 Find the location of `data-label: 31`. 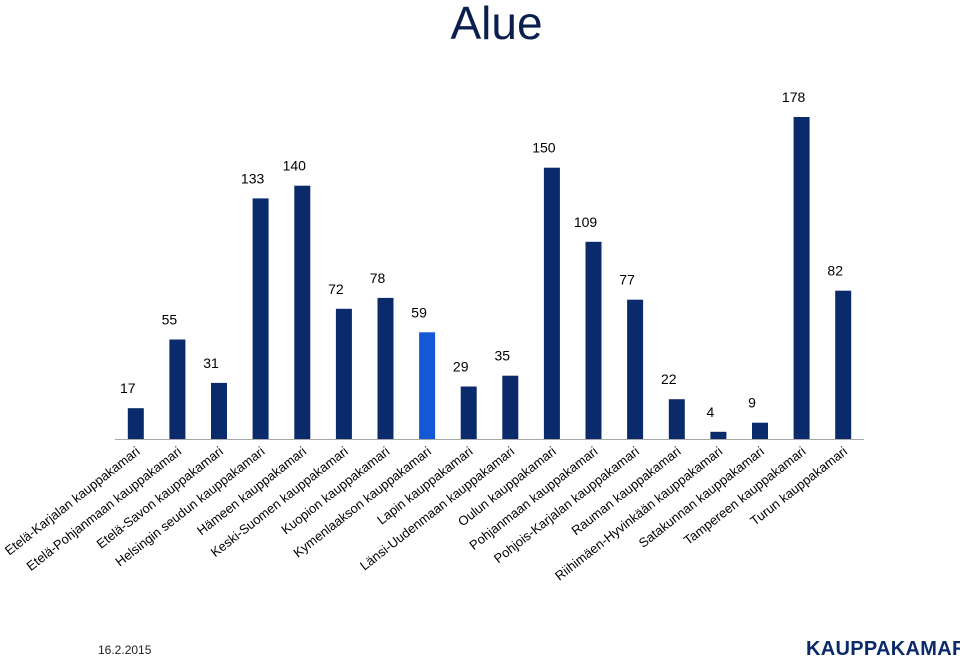

data-label: 31 is located at coordinates (211, 363).